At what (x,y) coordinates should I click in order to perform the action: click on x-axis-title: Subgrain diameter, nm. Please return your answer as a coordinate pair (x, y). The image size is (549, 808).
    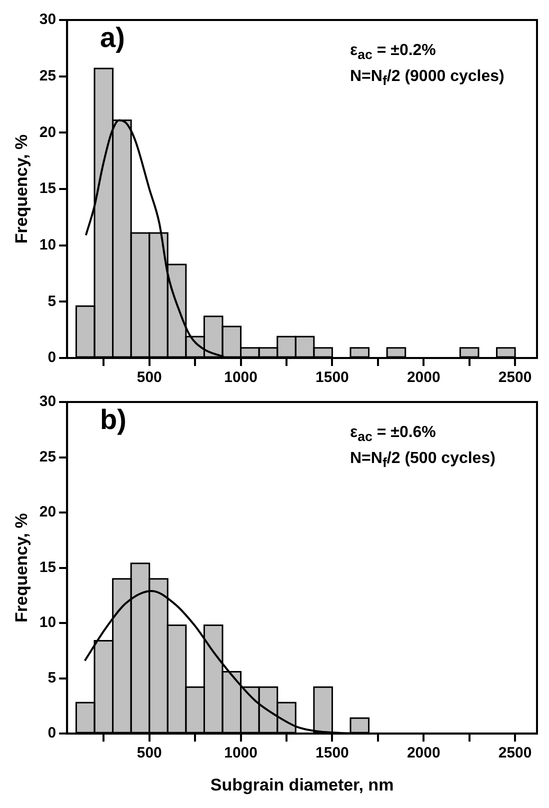
    Looking at the image, I should click on (302, 784).